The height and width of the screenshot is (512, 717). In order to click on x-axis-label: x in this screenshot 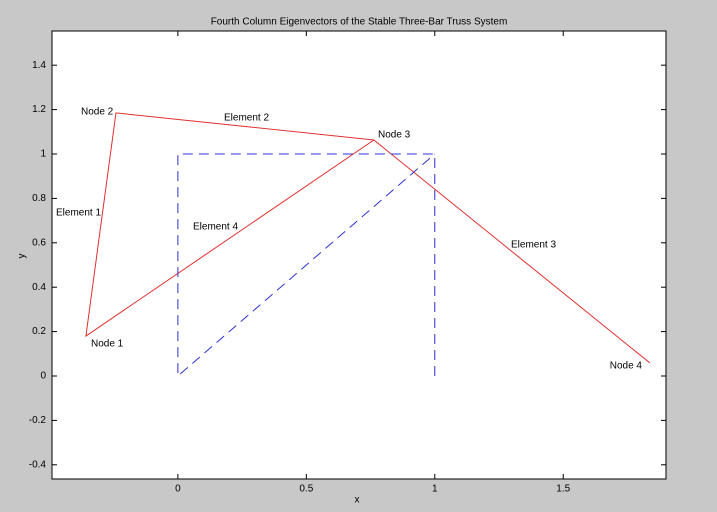, I will do `click(357, 500)`.